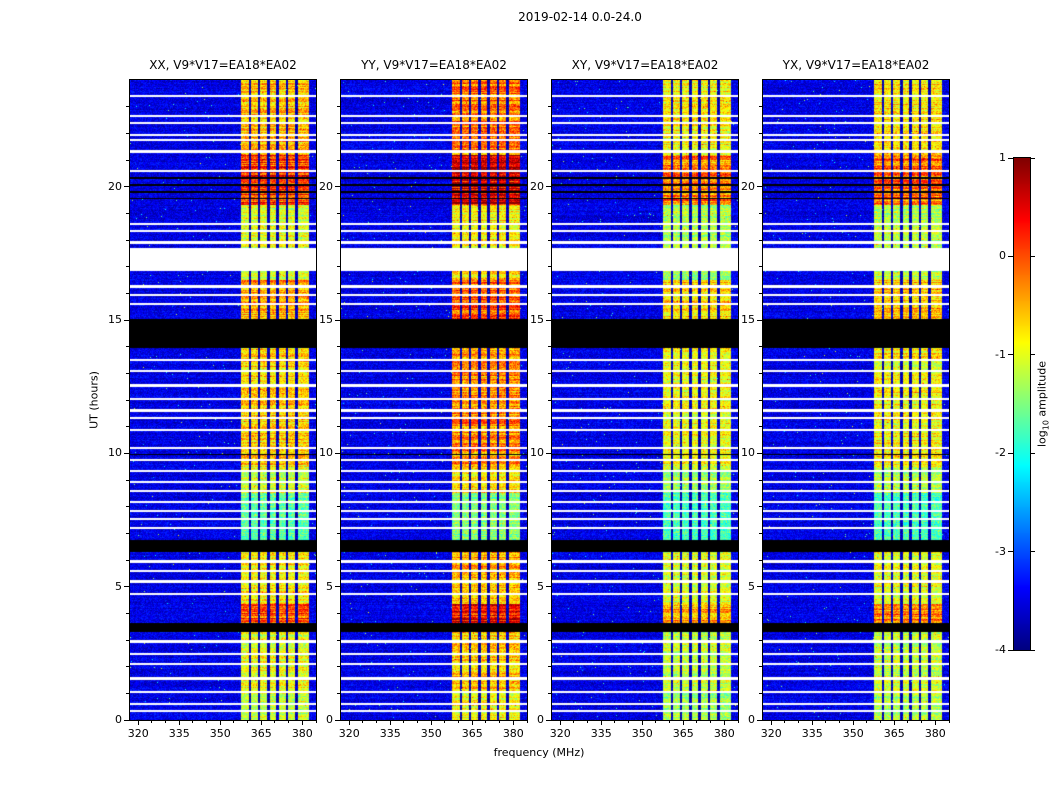  Describe the element at coordinates (645, 400) in the screenshot. I see `spectrogram-canvas` at that location.